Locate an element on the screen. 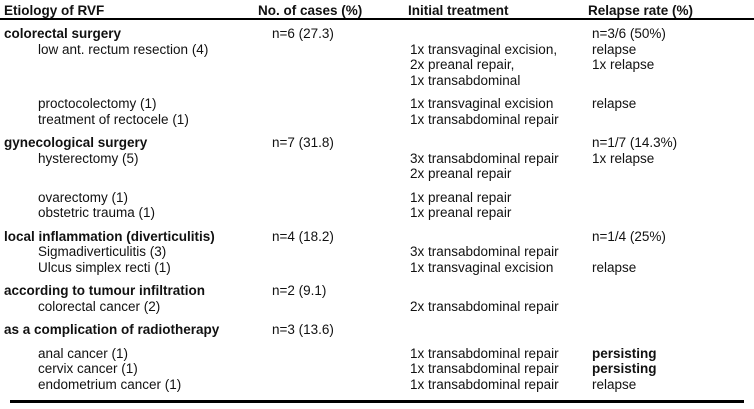 The width and height of the screenshot is (754, 409). treatment-cell: 1x transvaginal excision, is located at coordinates (484, 49).